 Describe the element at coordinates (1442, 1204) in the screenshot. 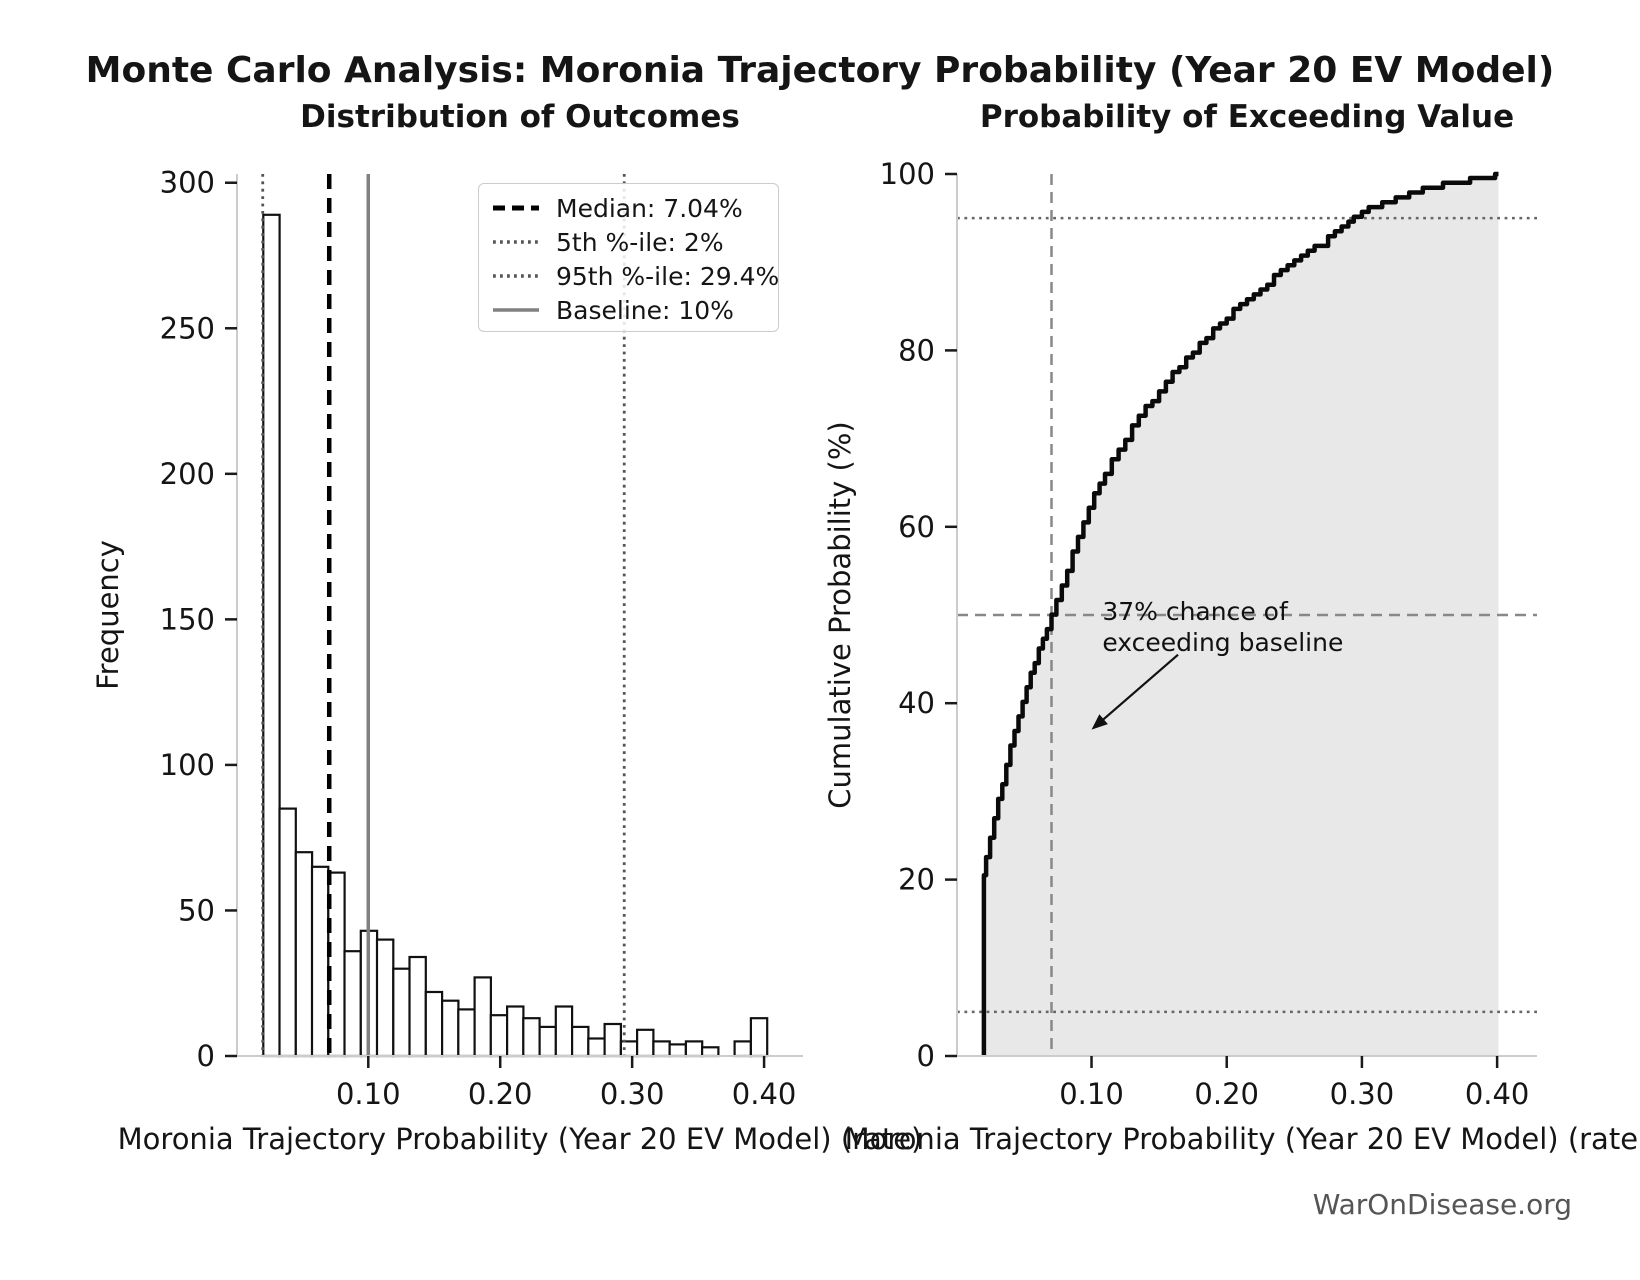

I see `watermark: WarOnDisease.org` at that location.